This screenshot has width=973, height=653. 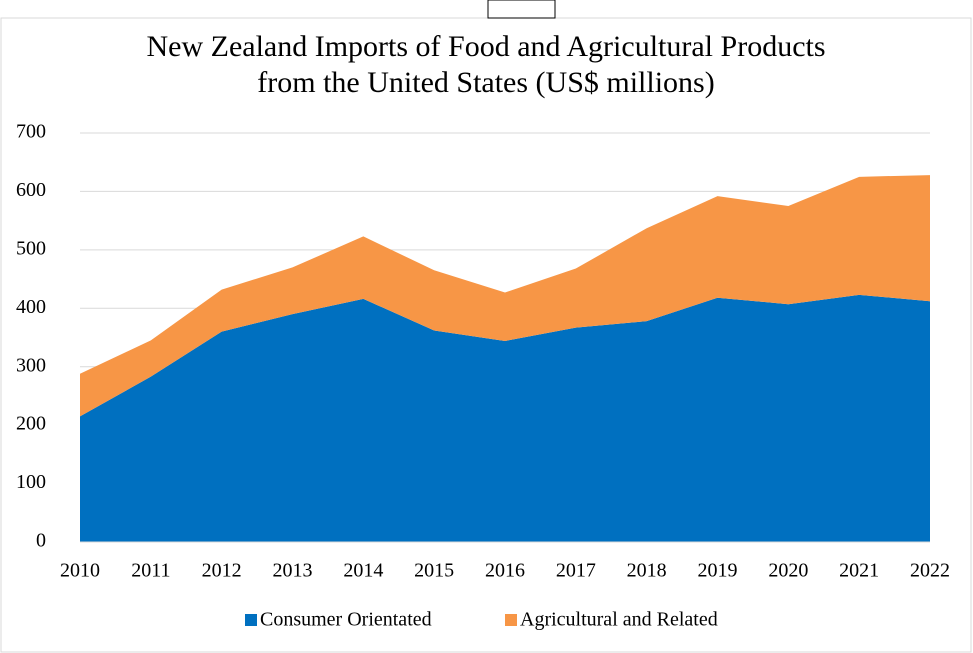 I want to click on y-tick-label: 700, so click(x=31, y=132).